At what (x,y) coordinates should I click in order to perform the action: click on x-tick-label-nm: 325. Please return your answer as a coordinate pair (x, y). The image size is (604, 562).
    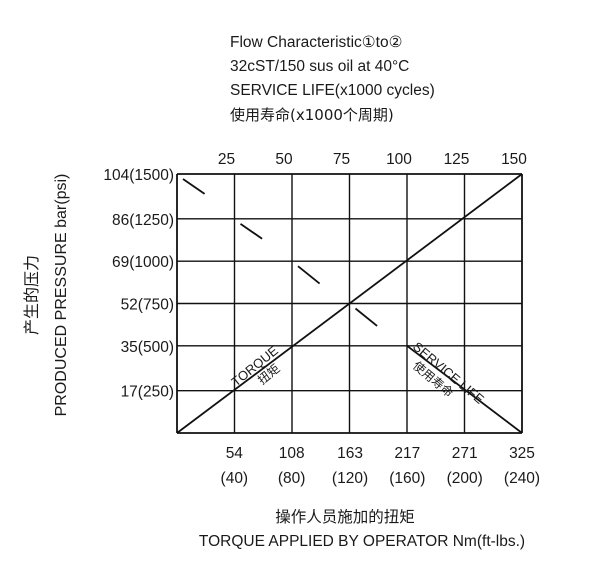
    Looking at the image, I should click on (522, 453).